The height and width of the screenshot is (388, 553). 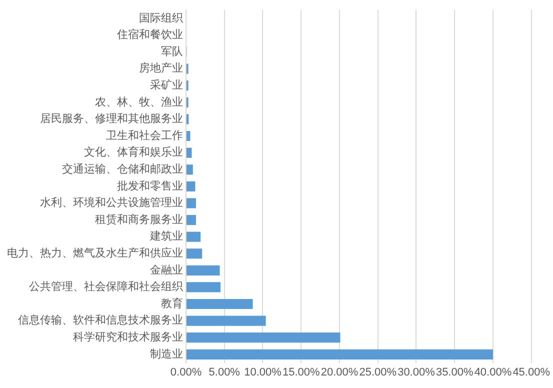 What do you see at coordinates (263, 372) in the screenshot?
I see `x-tick-label: 10.00%` at bounding box center [263, 372].